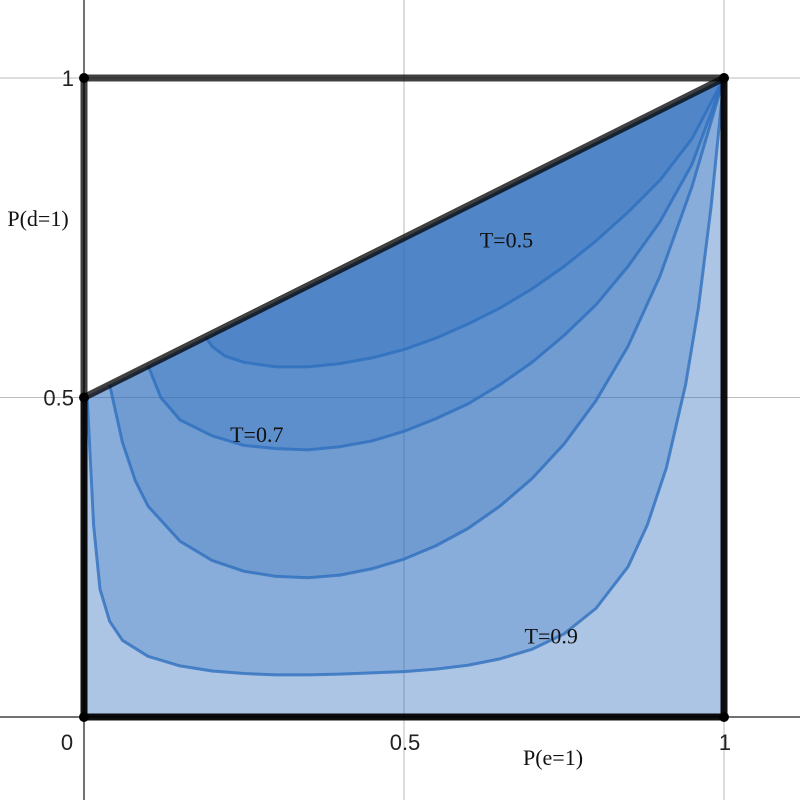  I want to click on x-tick-label: 0, so click(67, 742).